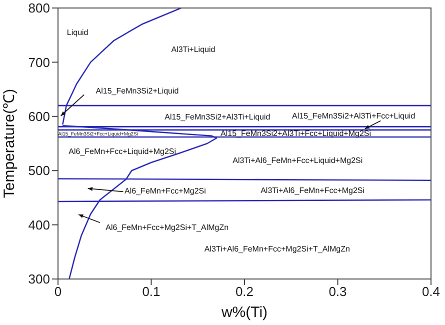 The height and width of the screenshot is (325, 445). Describe the element at coordinates (337, 292) in the screenshot. I see `x-tick-label: 0.3` at that location.